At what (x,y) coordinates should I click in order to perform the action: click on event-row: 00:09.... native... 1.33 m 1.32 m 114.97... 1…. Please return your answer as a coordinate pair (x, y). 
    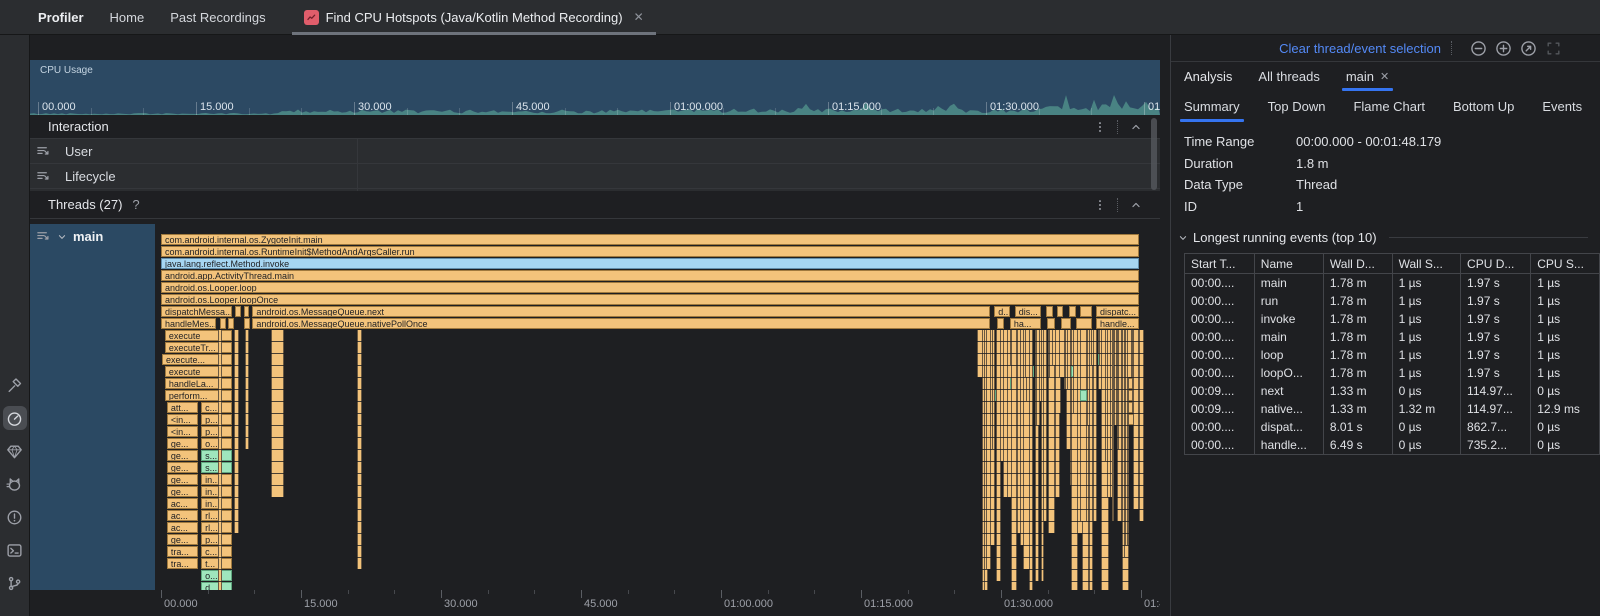
    Looking at the image, I should click on (1392, 409).